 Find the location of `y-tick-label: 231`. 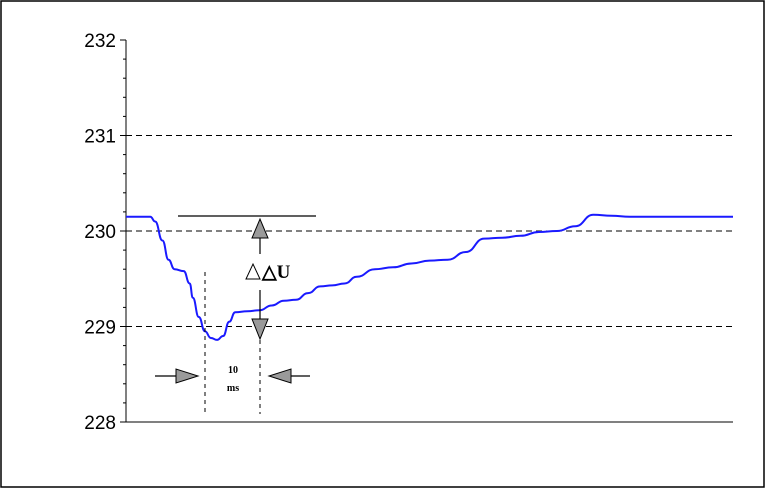

y-tick-label: 231 is located at coordinates (100, 137).